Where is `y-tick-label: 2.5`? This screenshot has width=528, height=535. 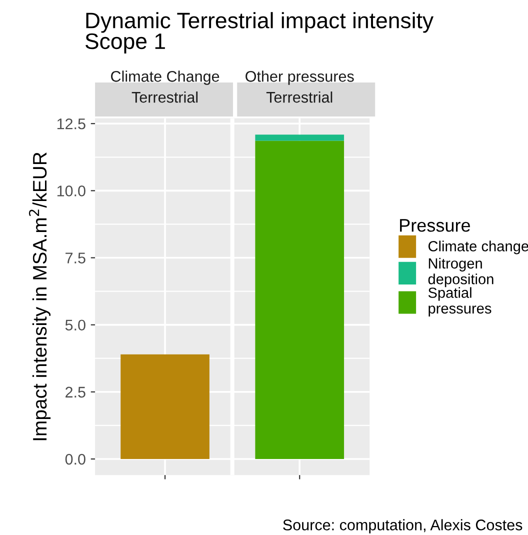 y-tick-label: 2.5 is located at coordinates (76, 392).